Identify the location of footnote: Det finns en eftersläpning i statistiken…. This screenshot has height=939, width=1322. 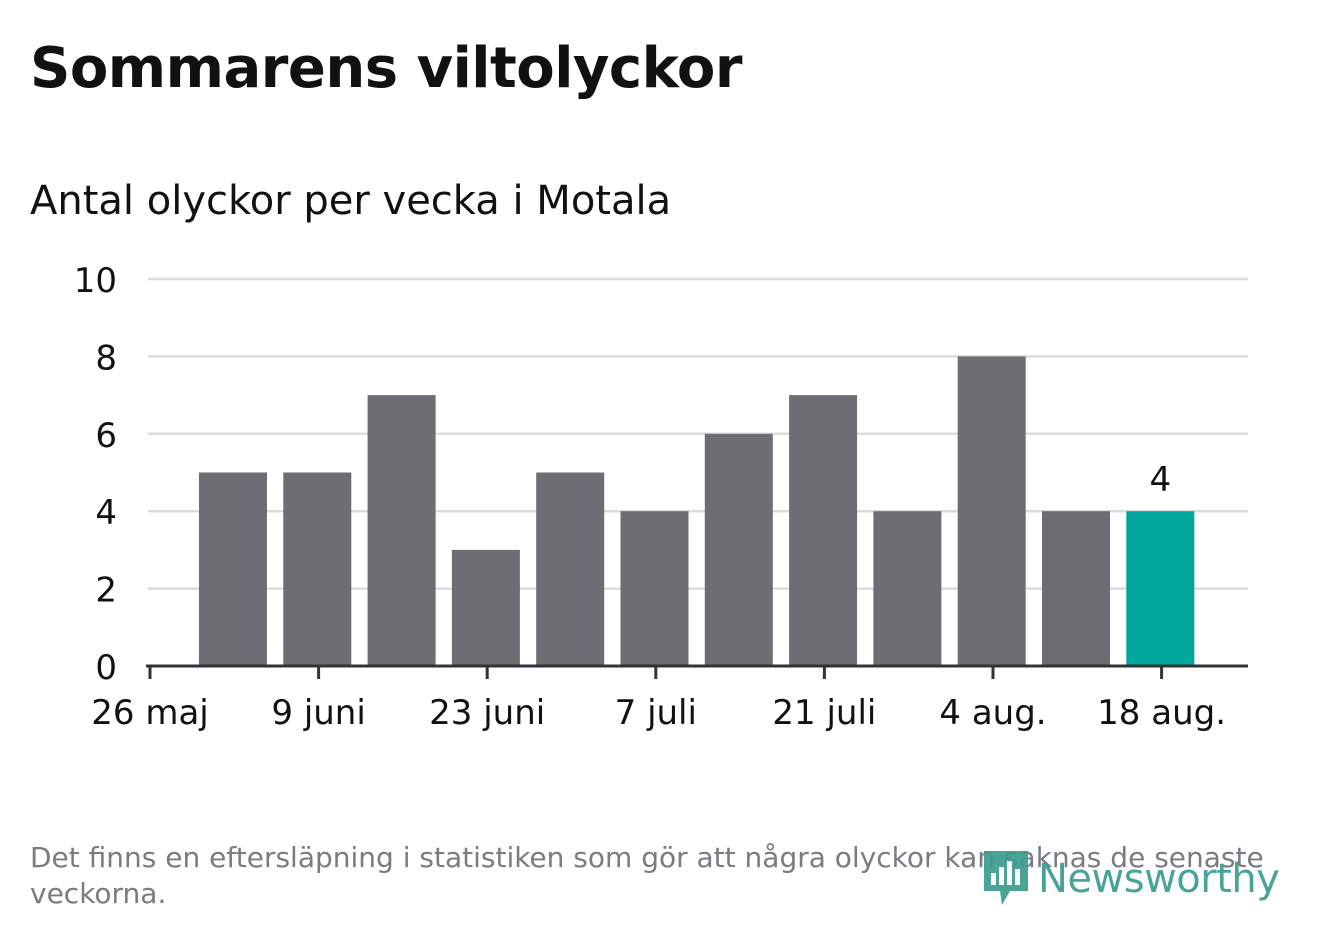
(647, 875).